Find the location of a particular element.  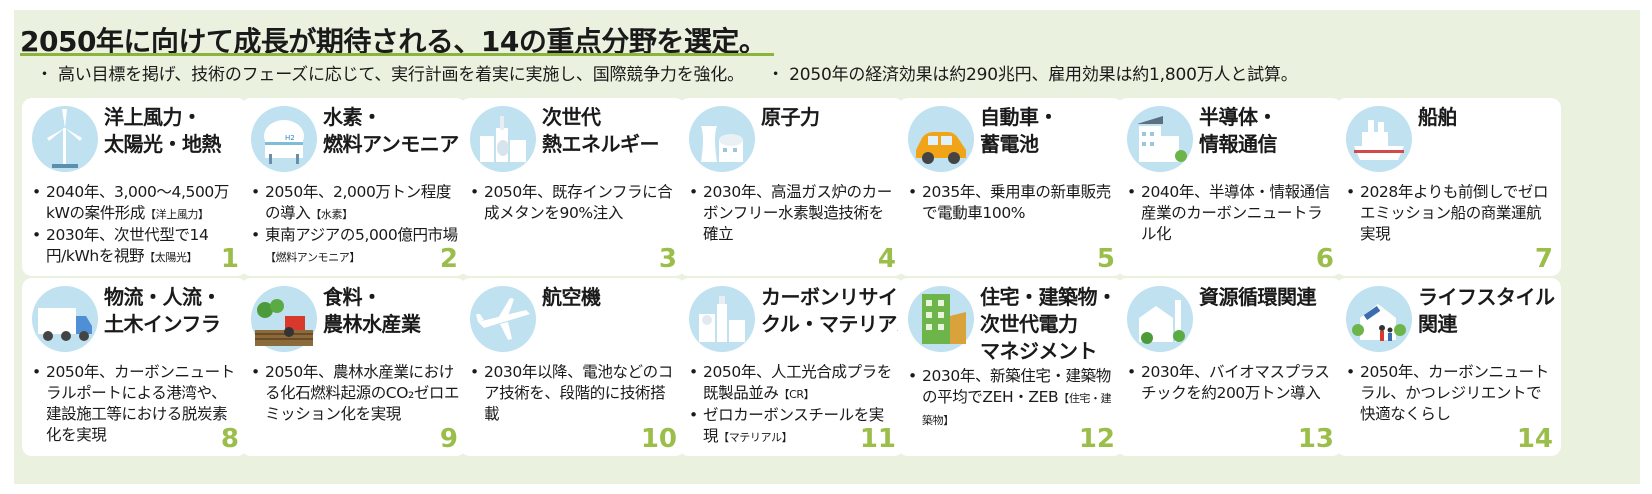

sector-title-line: カーボンリサイ is located at coordinates (829, 297).